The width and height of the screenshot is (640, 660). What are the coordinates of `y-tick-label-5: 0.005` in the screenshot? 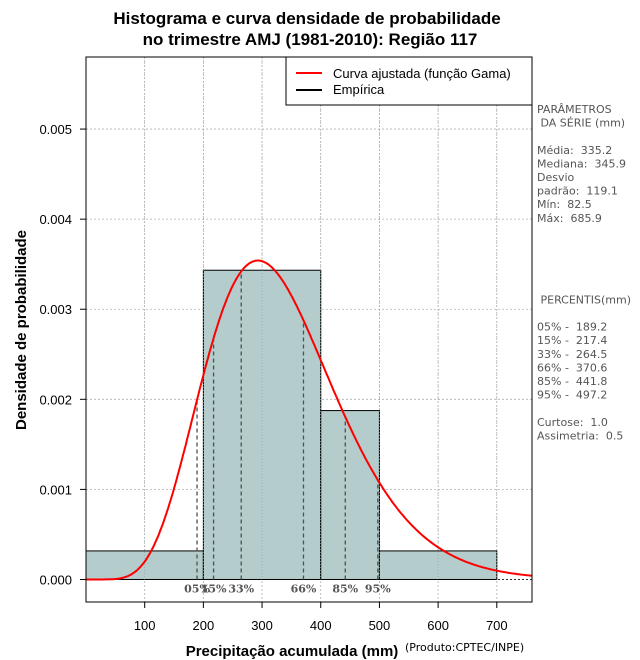 It's located at (55, 129).